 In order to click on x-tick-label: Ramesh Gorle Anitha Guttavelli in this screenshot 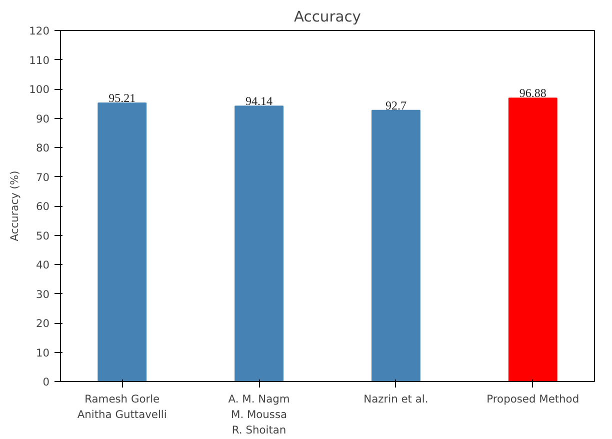, I will do `click(122, 407)`.